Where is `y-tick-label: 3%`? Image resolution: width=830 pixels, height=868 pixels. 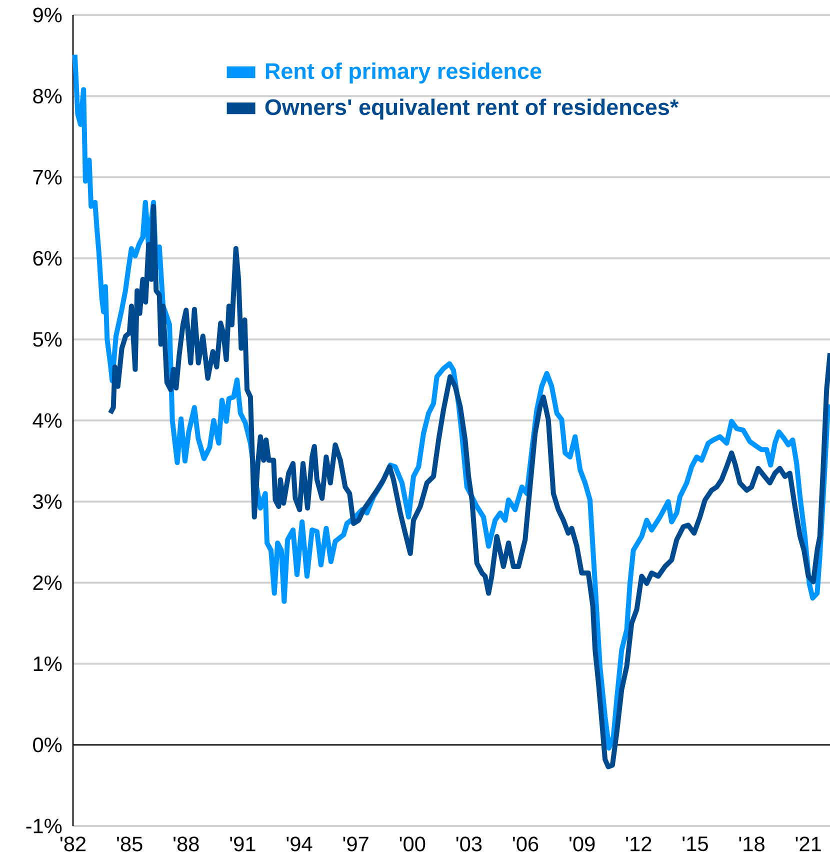 y-tick-label: 3% is located at coordinates (47, 501).